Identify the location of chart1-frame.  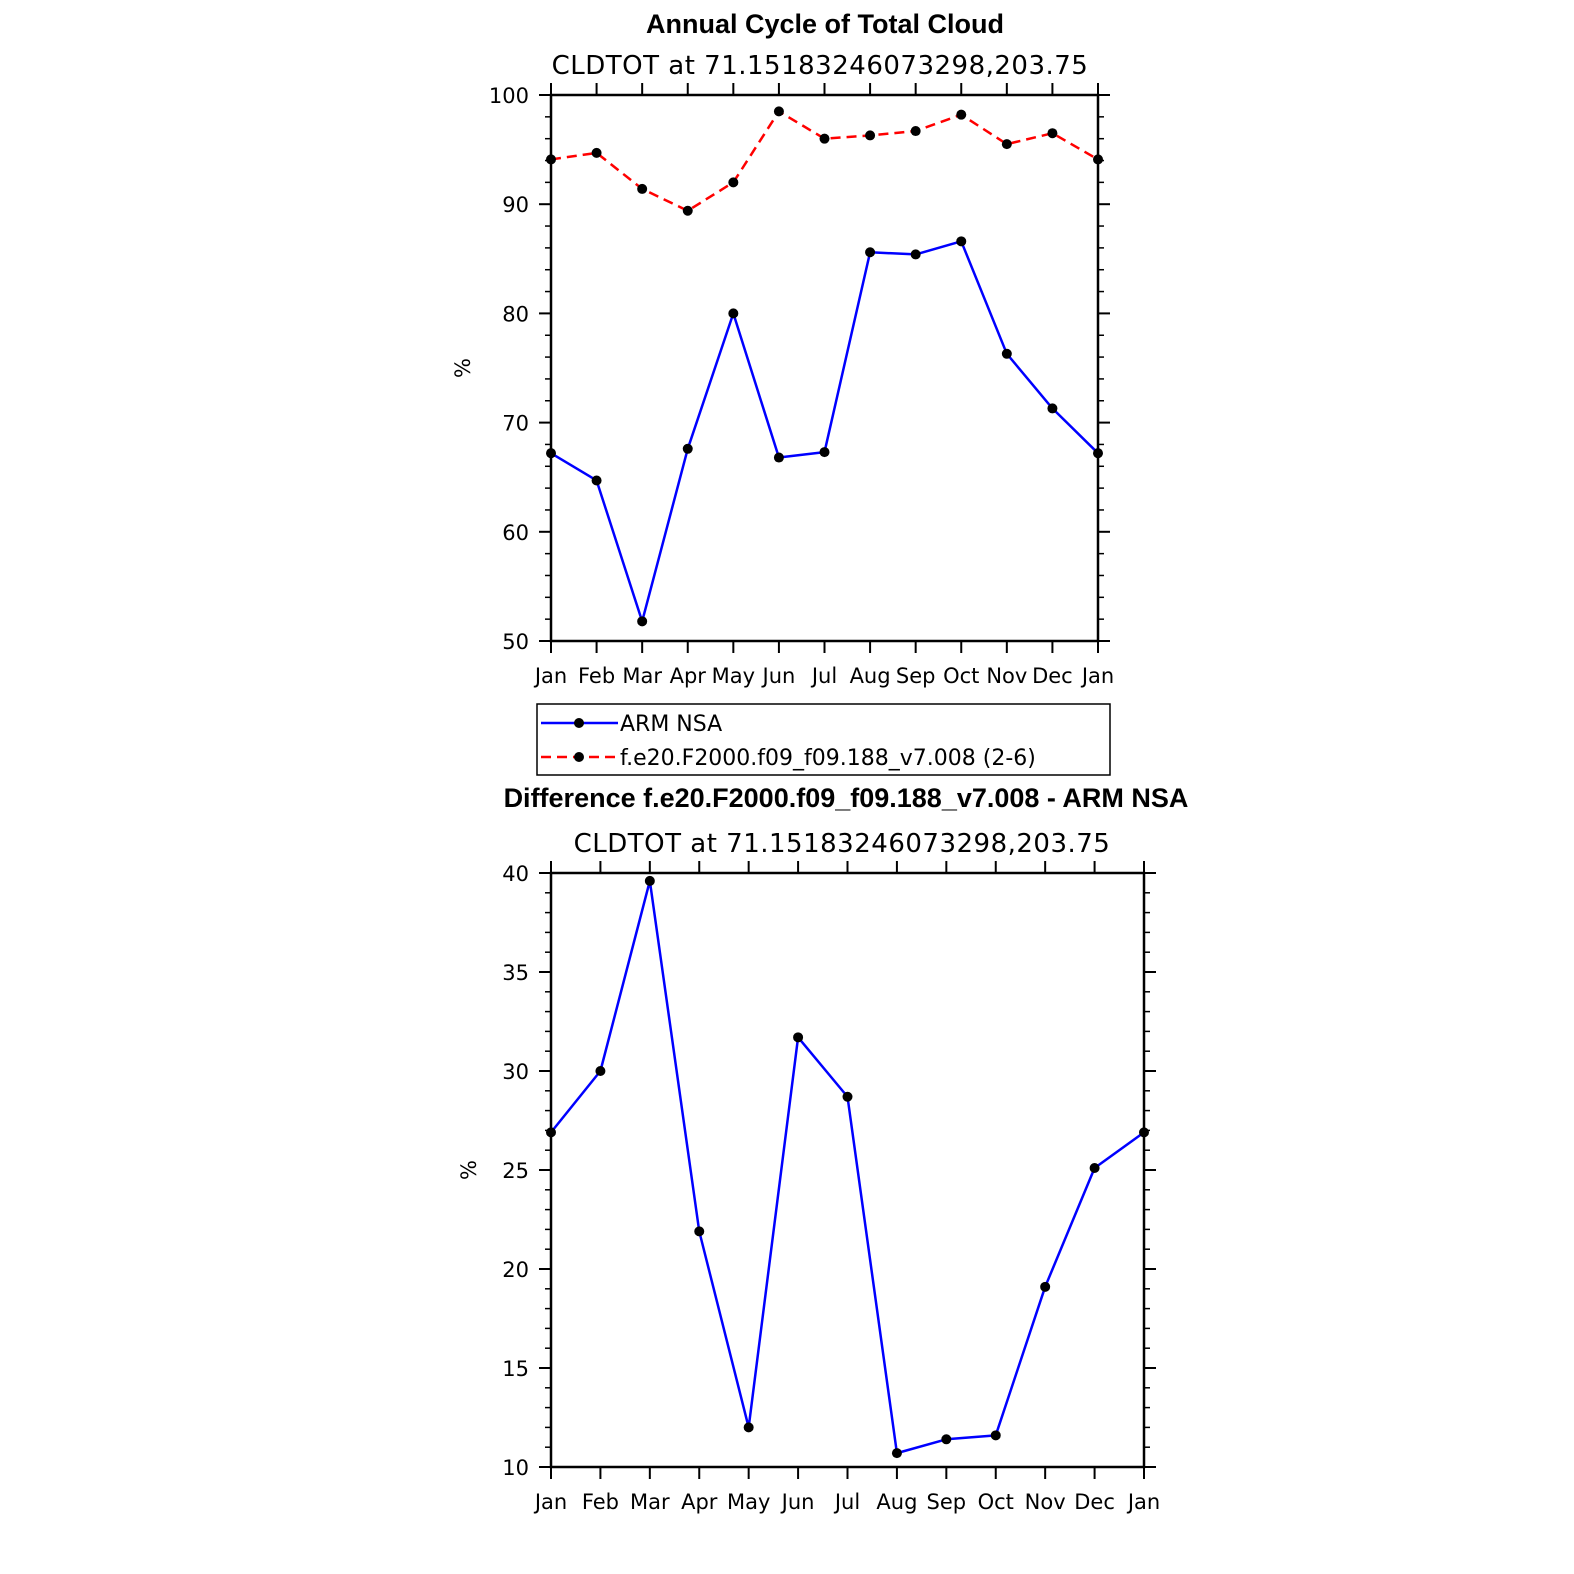
(824, 368).